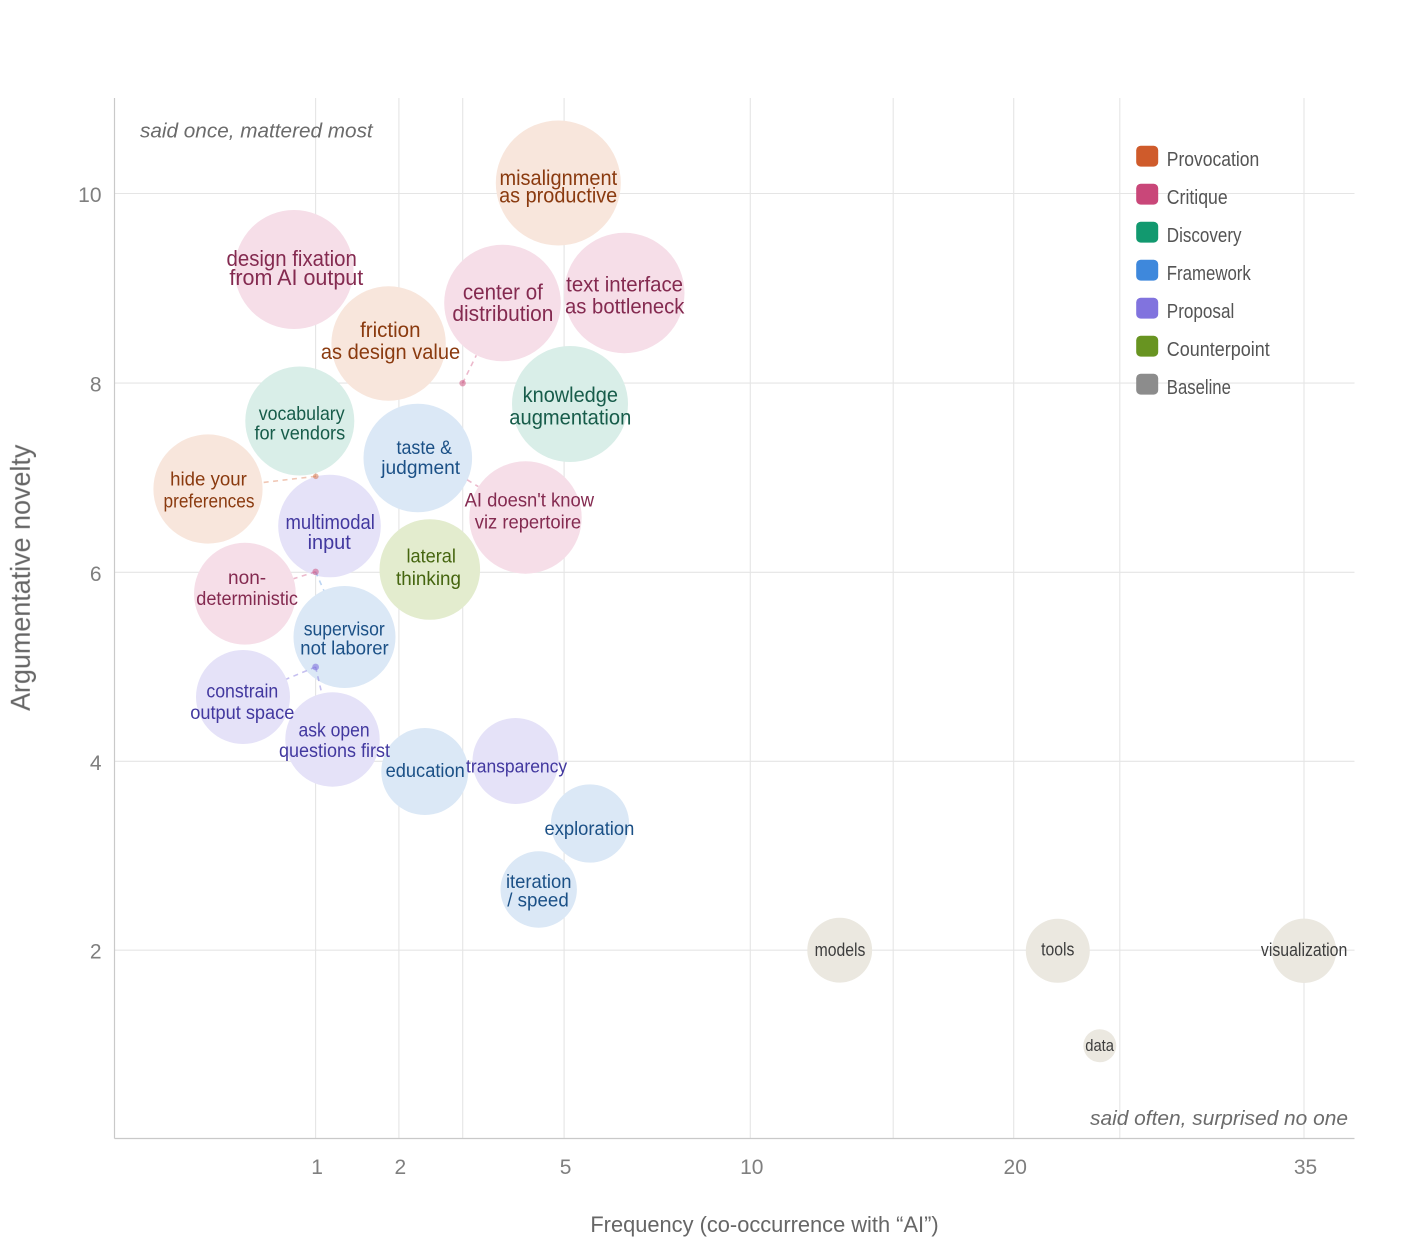  Describe the element at coordinates (296, 277) in the screenshot. I see `svg-text: from AI output` at that location.